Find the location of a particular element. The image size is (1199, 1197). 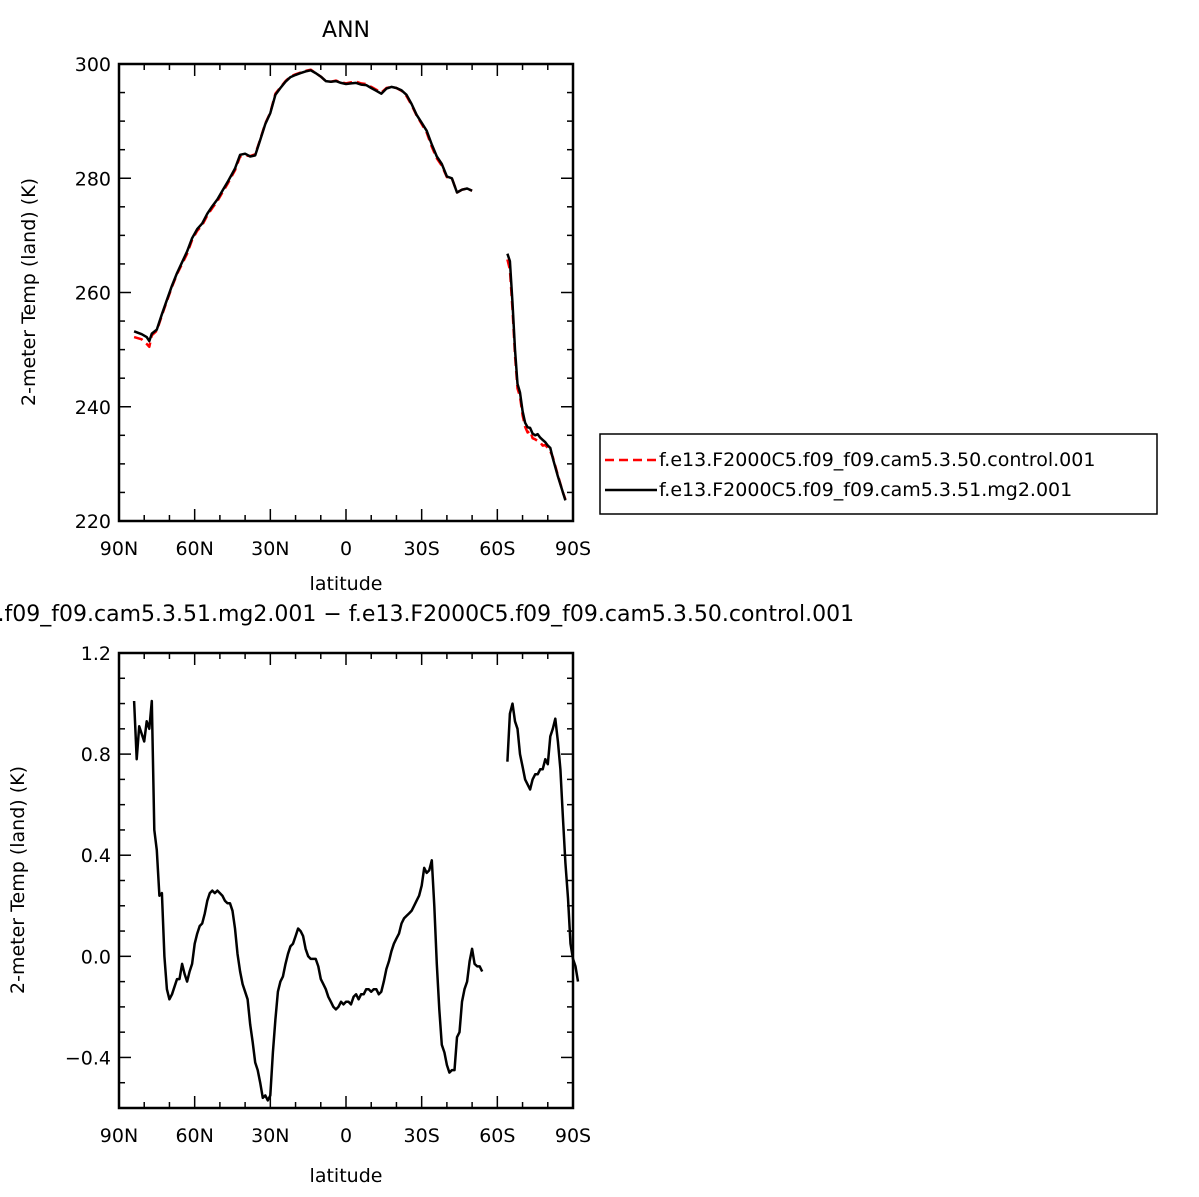

bottom-x-tick-labels: 90N 60N 30N 0 30S 60S 90S is located at coordinates (345, 1136).